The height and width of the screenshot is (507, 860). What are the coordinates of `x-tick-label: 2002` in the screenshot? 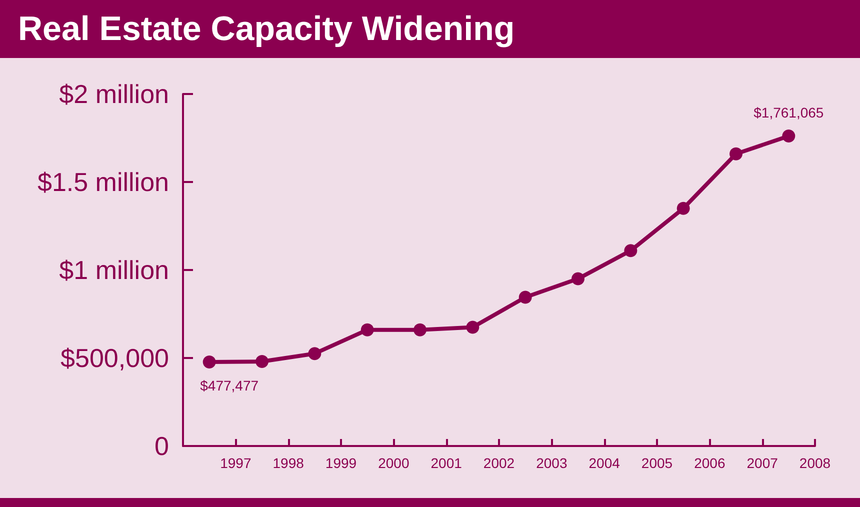 It's located at (499, 463).